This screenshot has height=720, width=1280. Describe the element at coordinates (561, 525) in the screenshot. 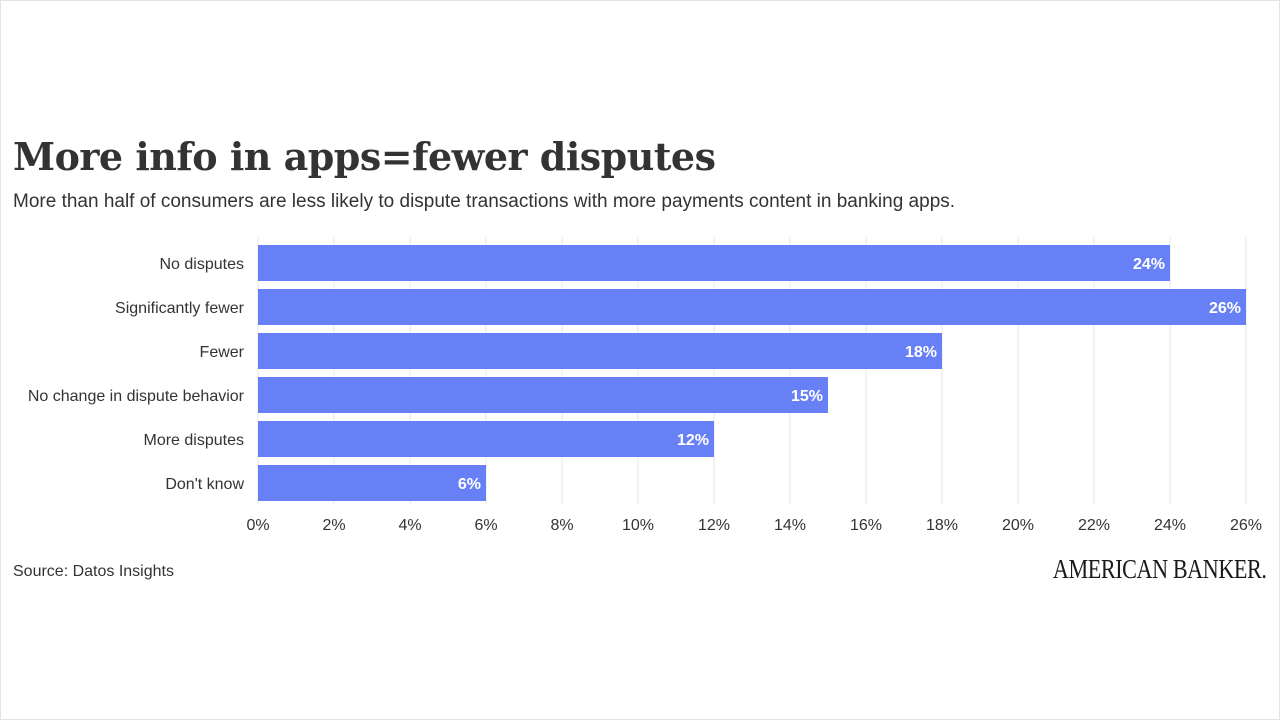

I see `x-tick-label-4: 8%` at that location.